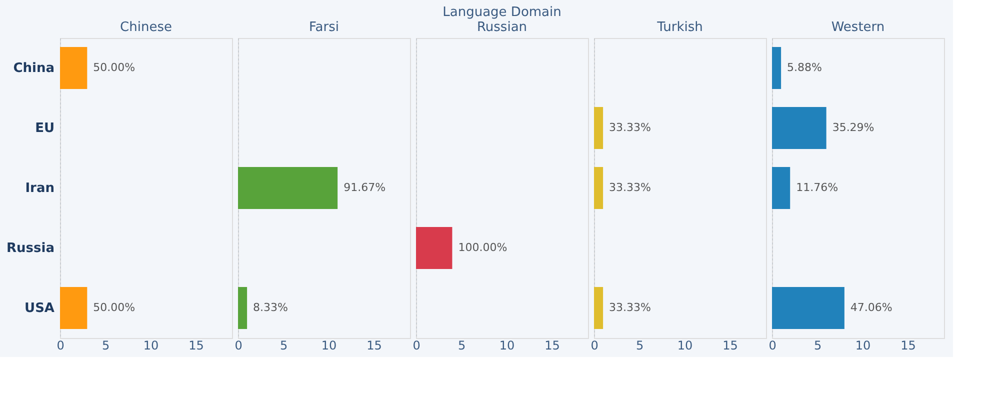  I want to click on chart-title: Chinese, so click(146, 27).